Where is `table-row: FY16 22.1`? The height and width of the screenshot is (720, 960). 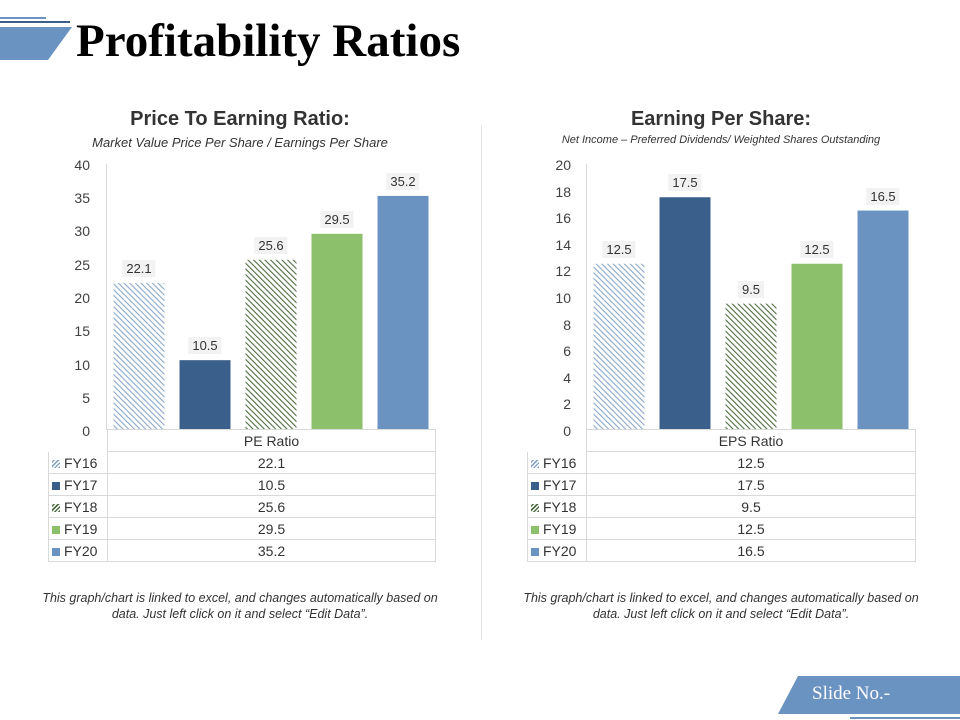 table-row: FY16 22.1 is located at coordinates (242, 462).